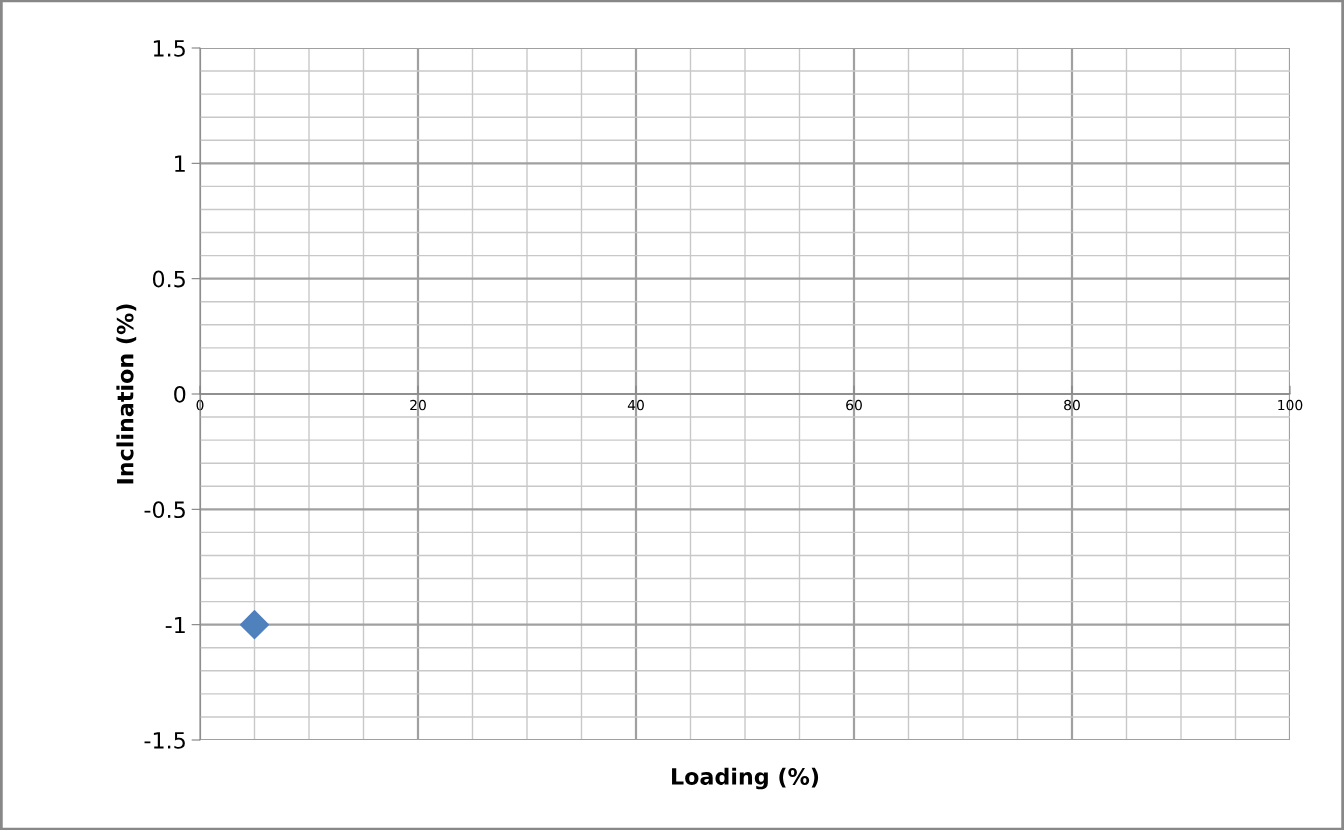  What do you see at coordinates (418, 405) in the screenshot?
I see `x-tick-label: 20` at bounding box center [418, 405].